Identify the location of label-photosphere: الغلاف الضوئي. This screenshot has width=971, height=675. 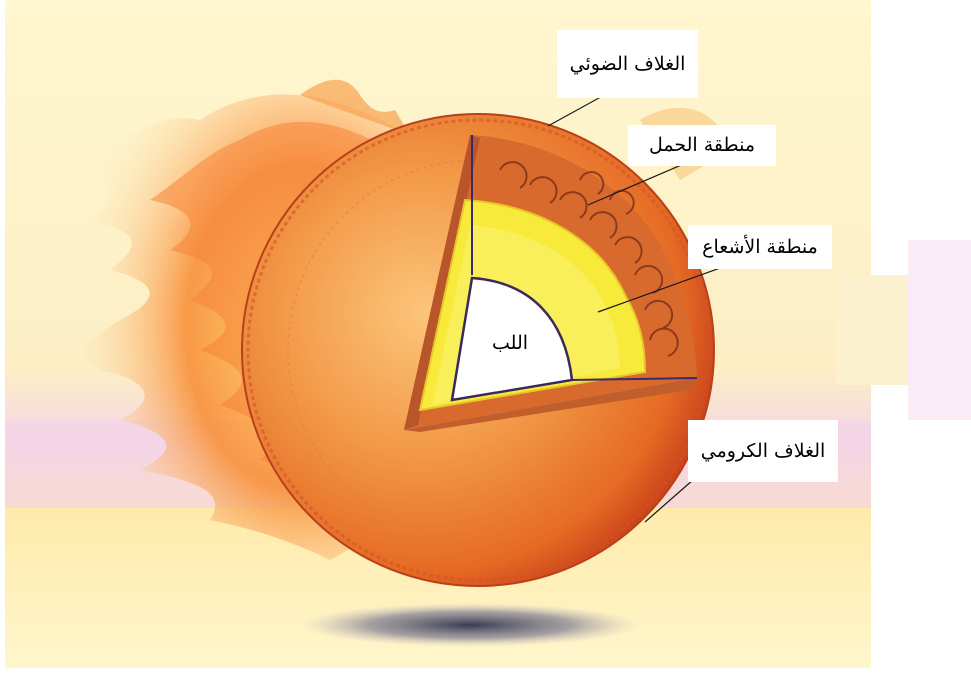
(627, 64).